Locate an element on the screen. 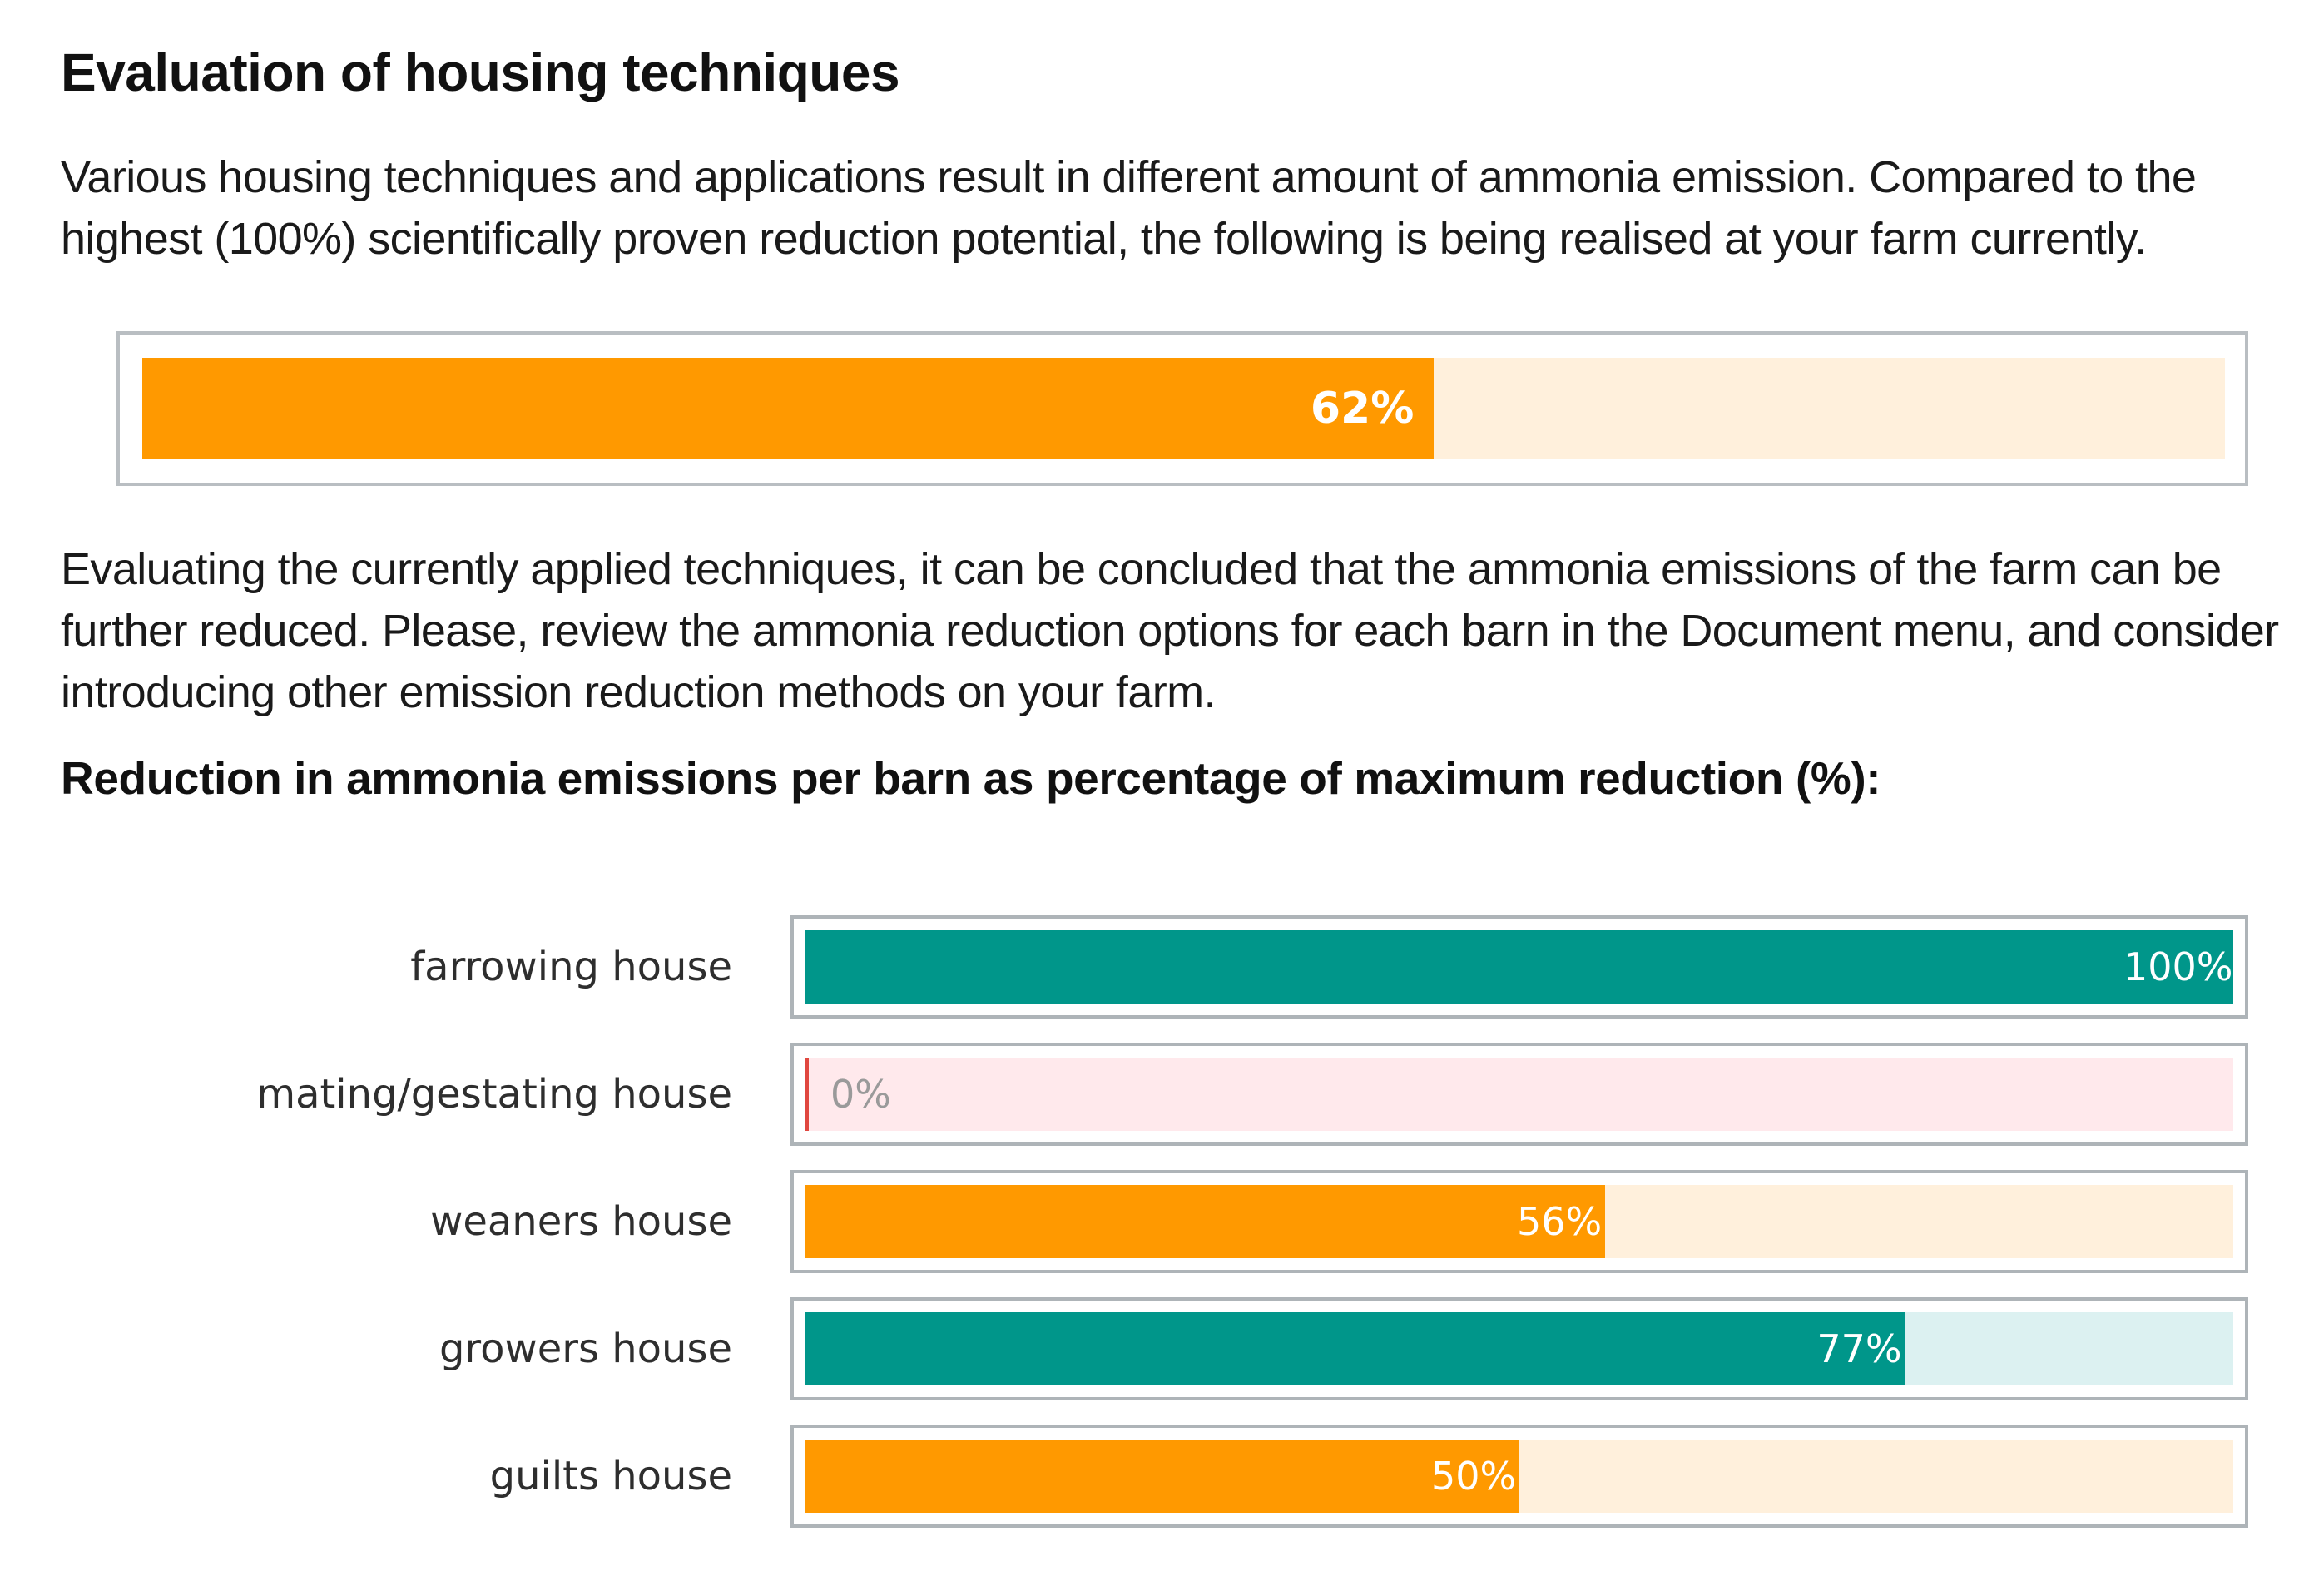 The width and height of the screenshot is (2324, 1586). bar-row-mating-gestating-house: mating/gestating house 0% is located at coordinates (1162, 1094).